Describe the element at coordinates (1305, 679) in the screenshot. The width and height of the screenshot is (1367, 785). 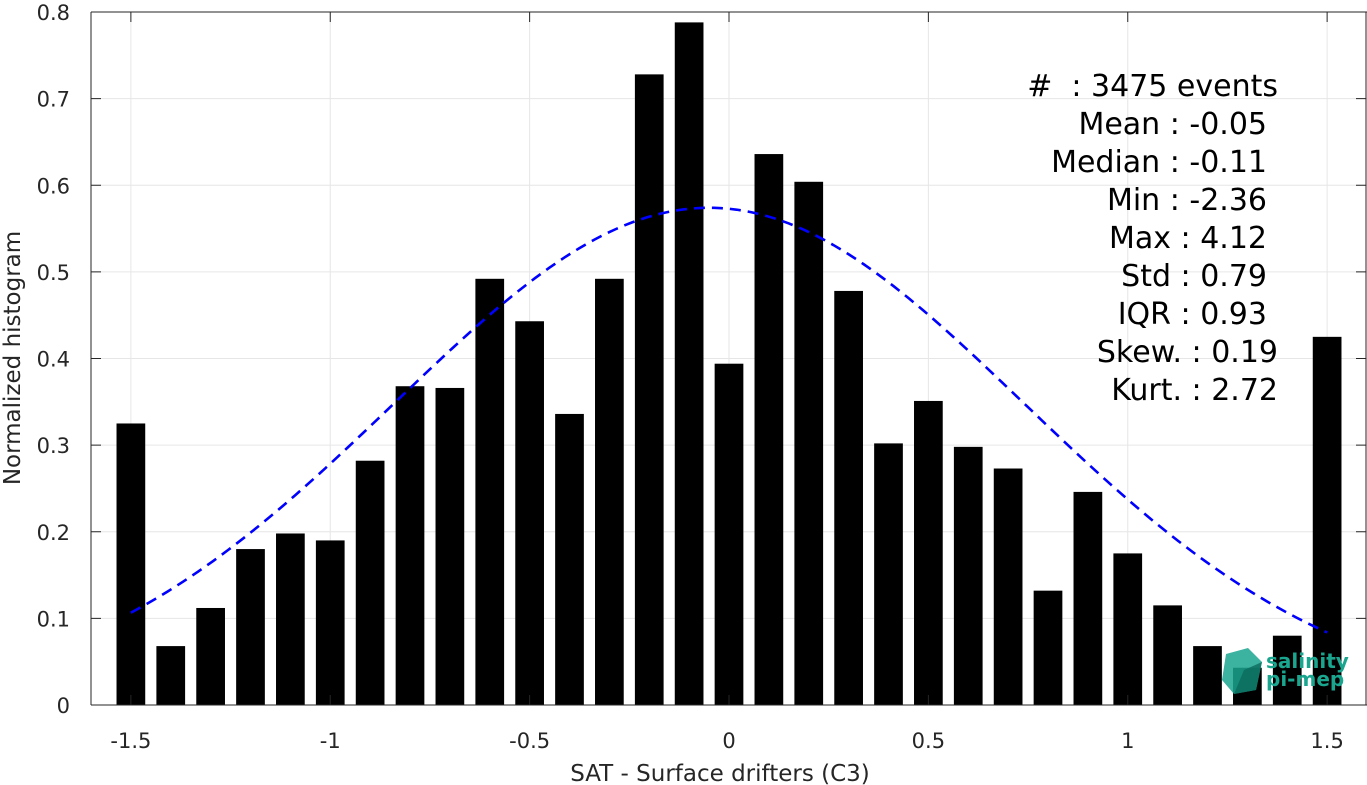
I see `logo-text-line2: pi-mep` at that location.